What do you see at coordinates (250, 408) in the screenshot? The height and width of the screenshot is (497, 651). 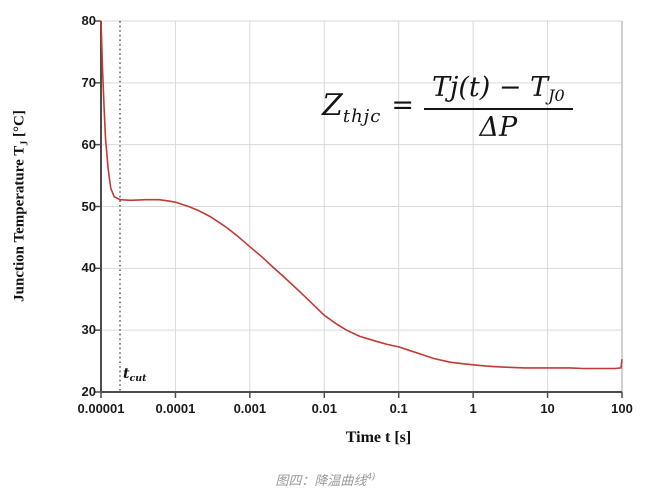 I see `x-tick-label: 0.001` at bounding box center [250, 408].